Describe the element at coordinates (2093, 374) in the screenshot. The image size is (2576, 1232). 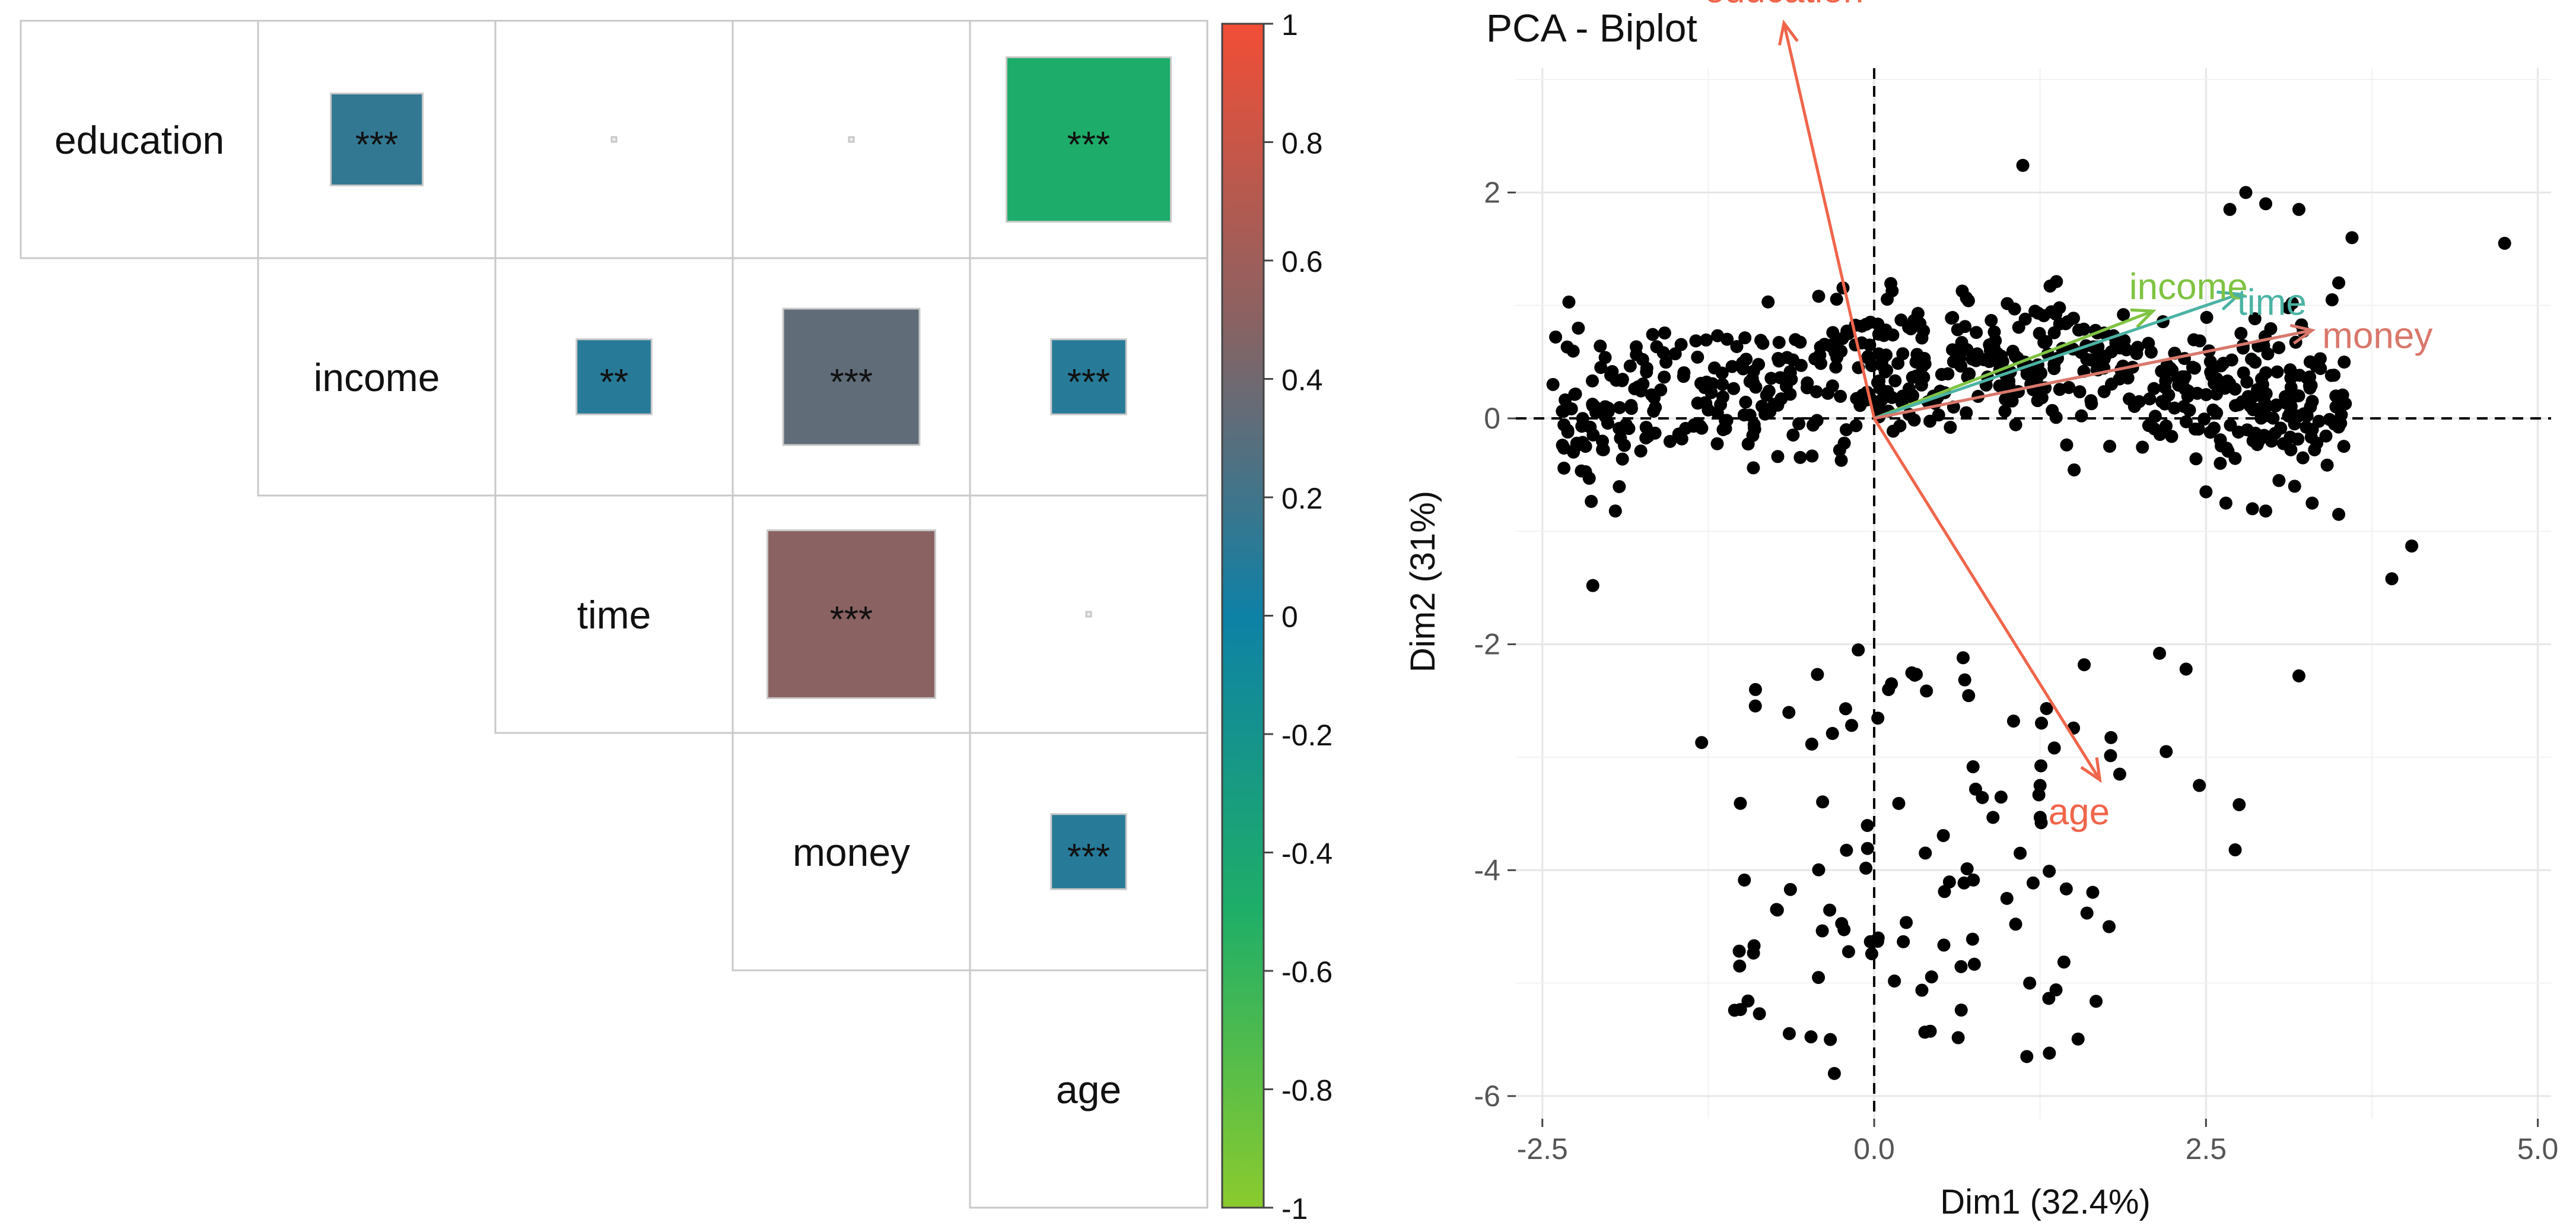
I see `arrow-money` at that location.